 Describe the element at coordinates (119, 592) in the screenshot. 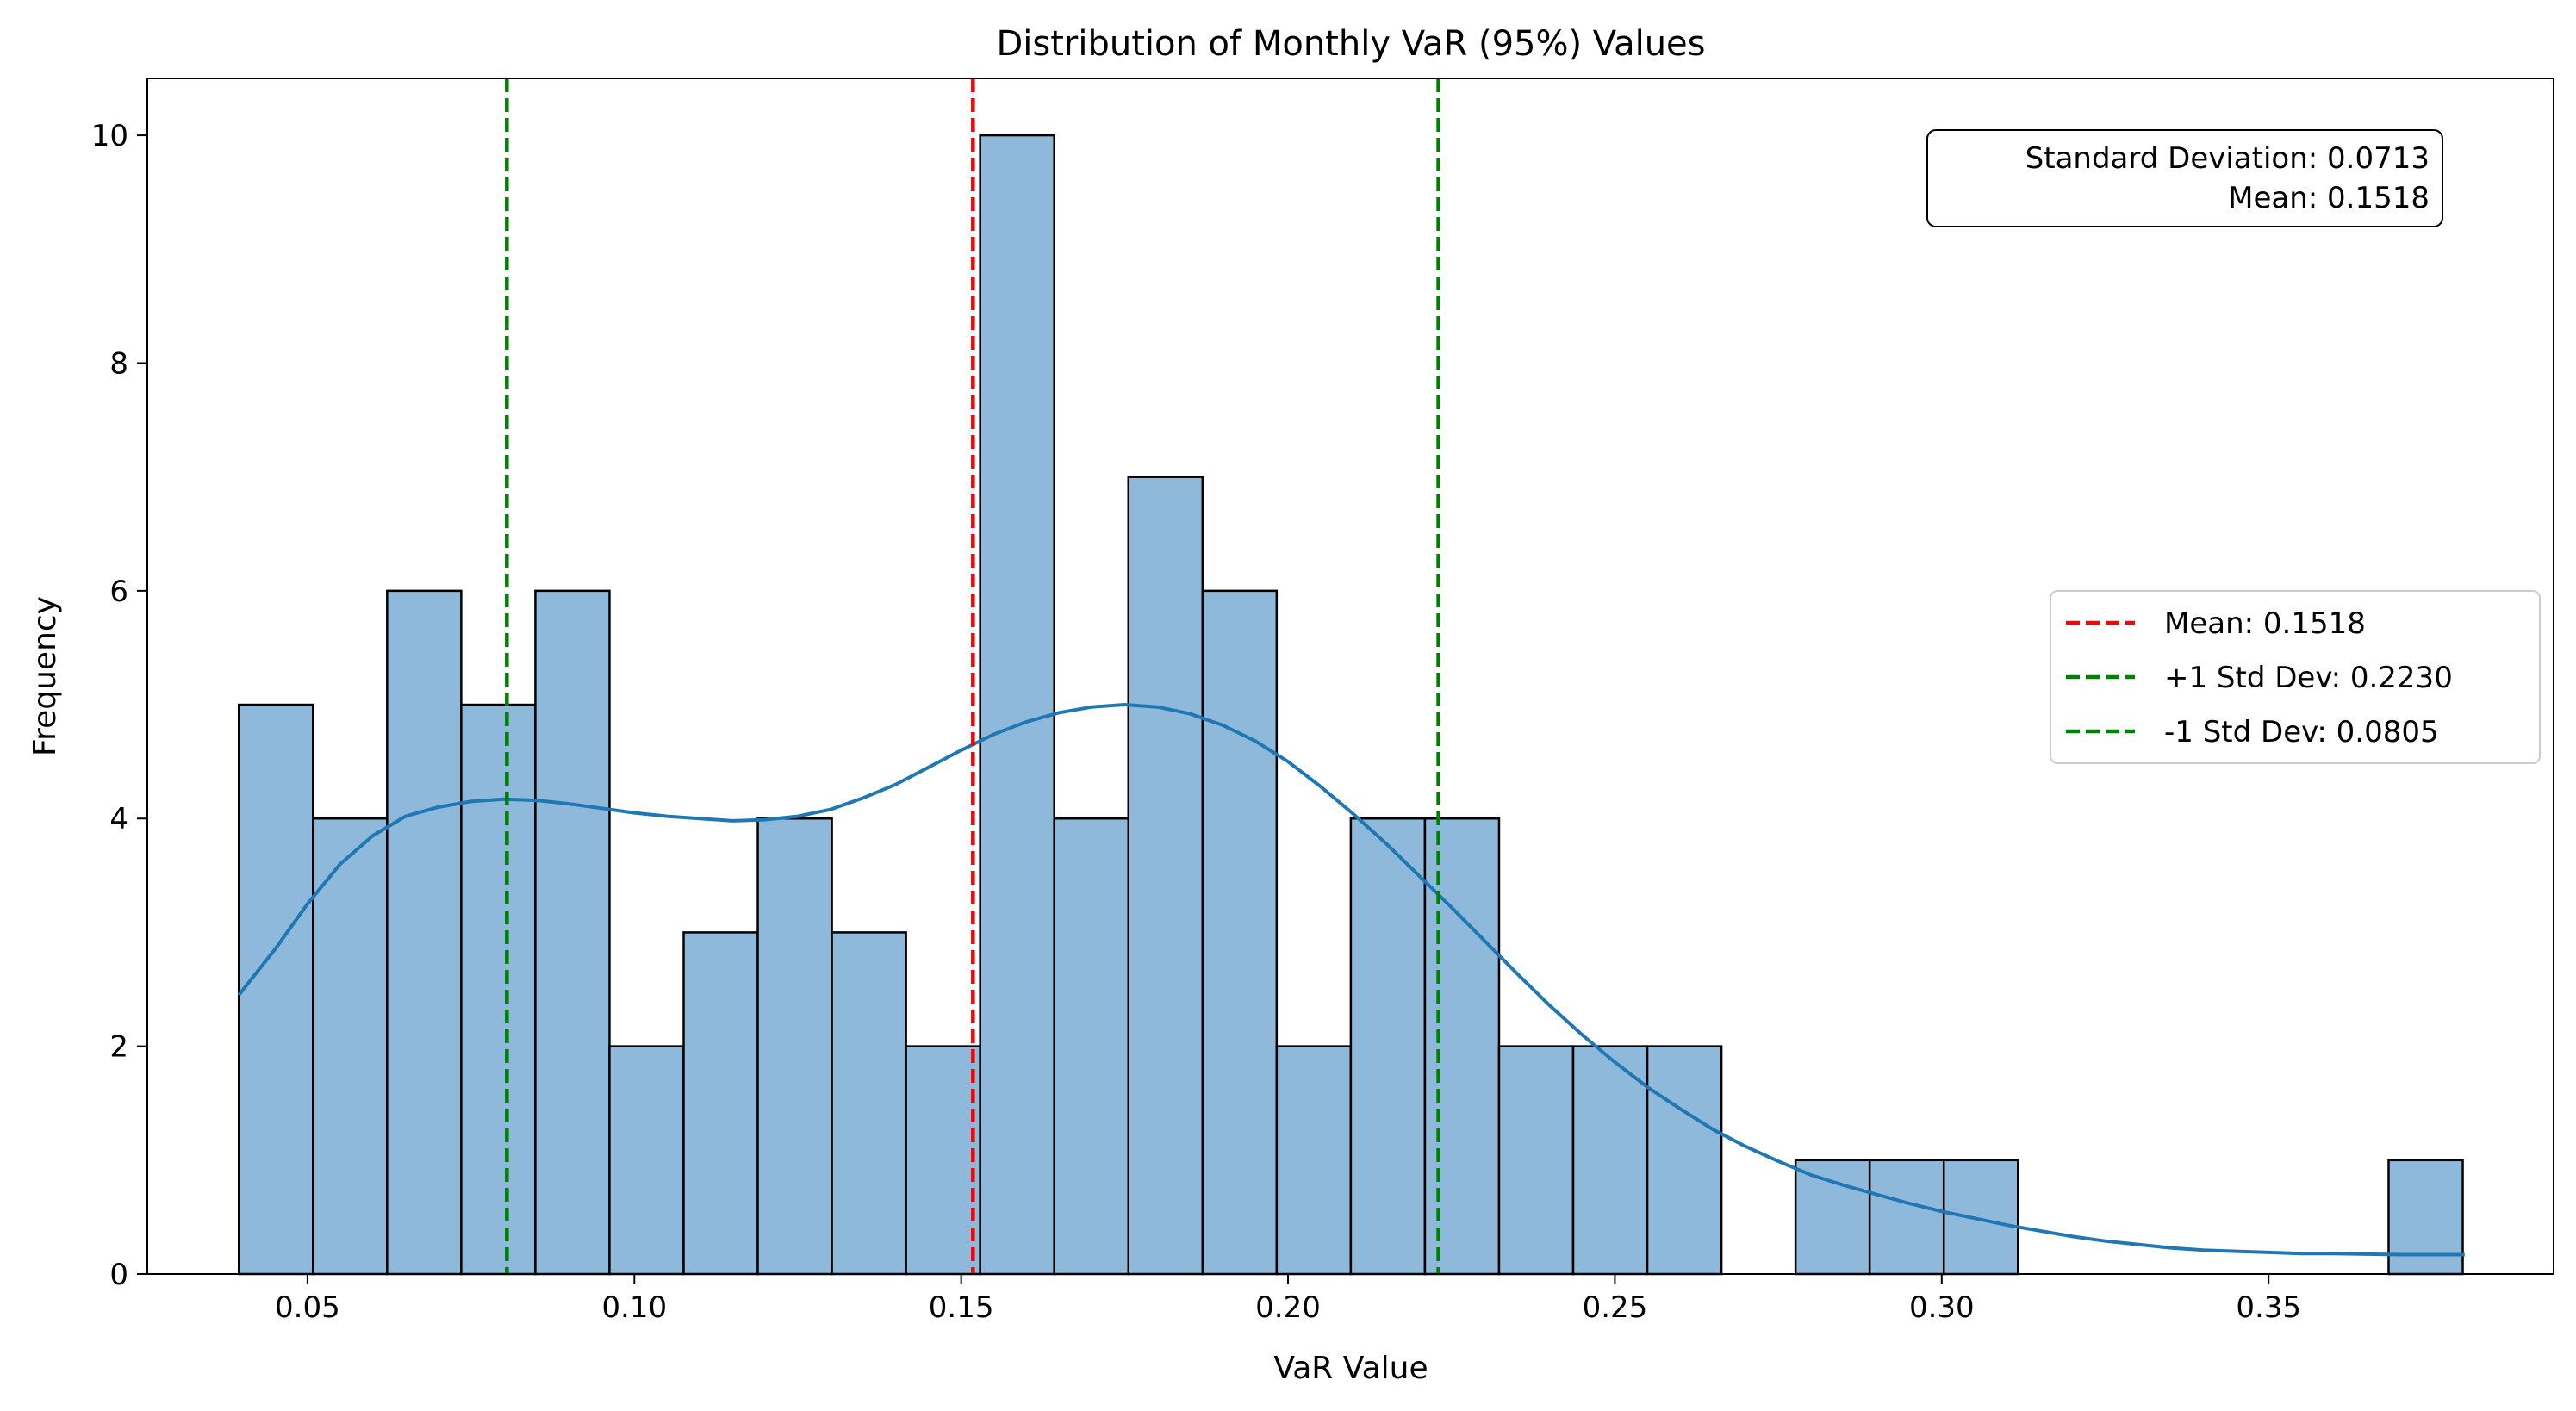

I see `y-tick-label: 6` at that location.